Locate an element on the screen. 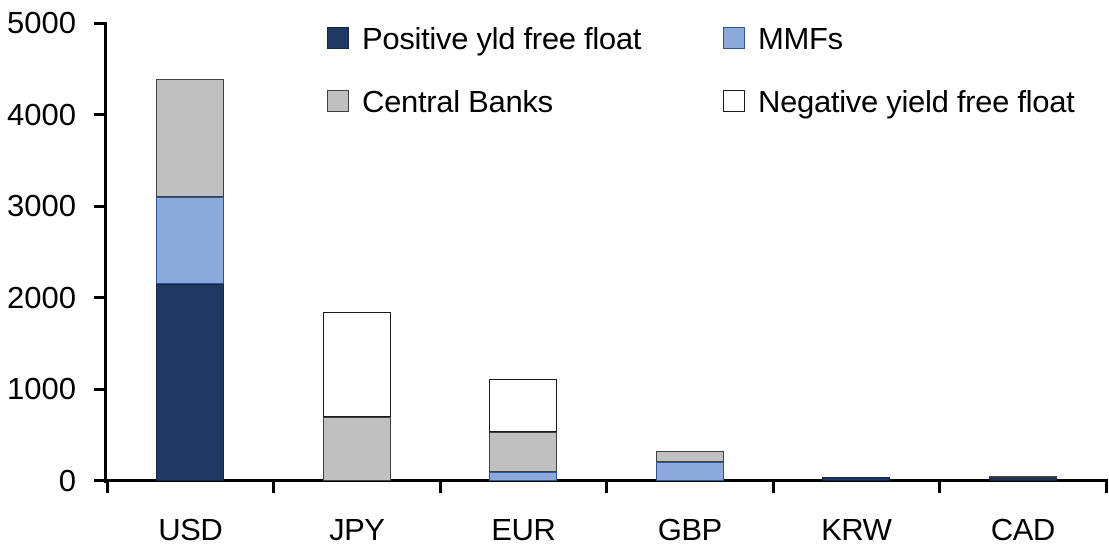 This screenshot has height=556, width=1109. legend-label: Negative yield free float is located at coordinates (916, 101).